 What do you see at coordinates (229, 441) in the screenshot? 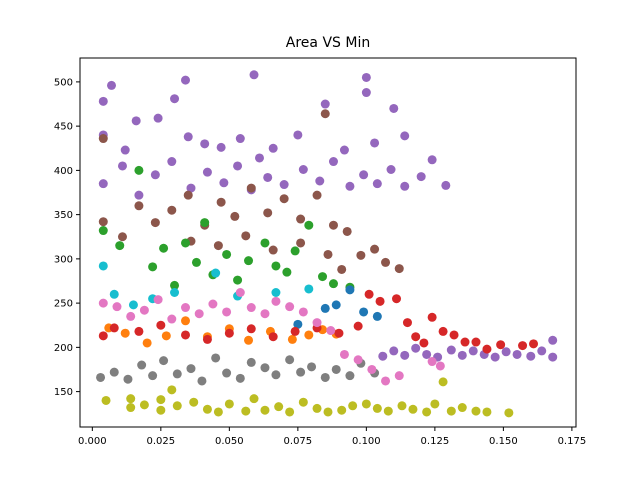
I see `x-tick-label: 0.050` at bounding box center [229, 441].